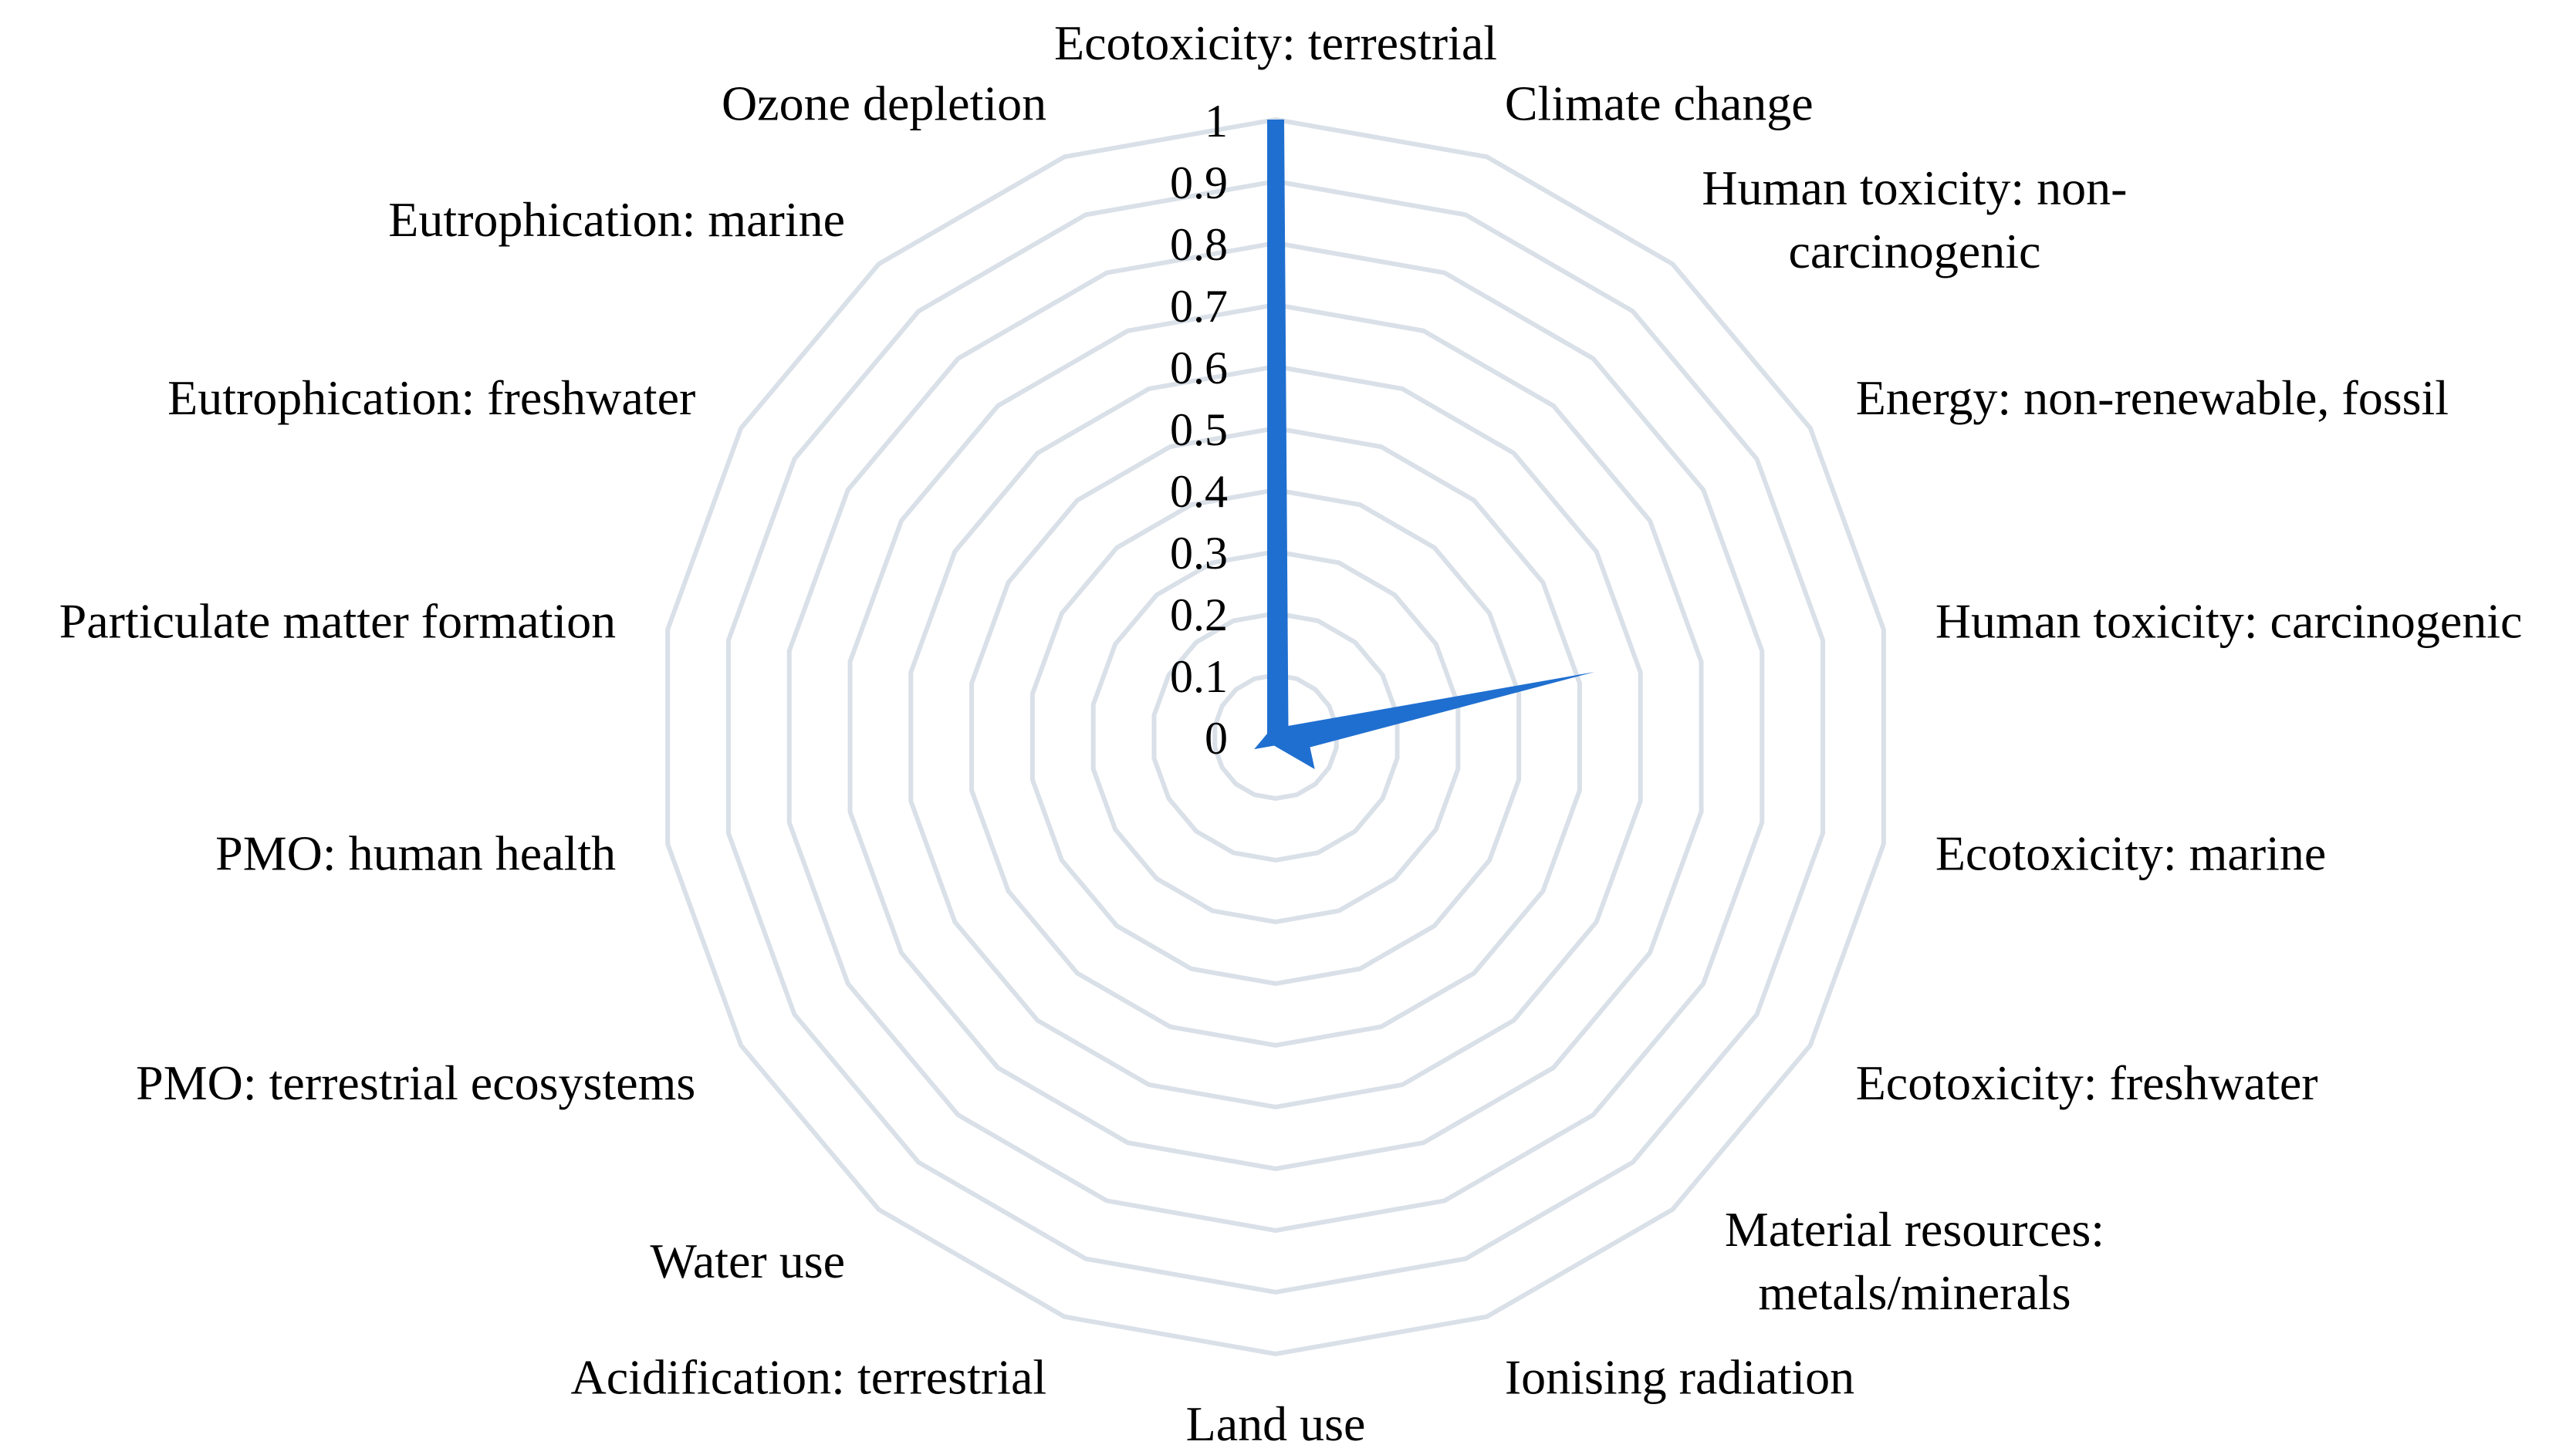 The height and width of the screenshot is (1455, 2576). I want to click on axis-label: Particulate matter formation, so click(338, 620).